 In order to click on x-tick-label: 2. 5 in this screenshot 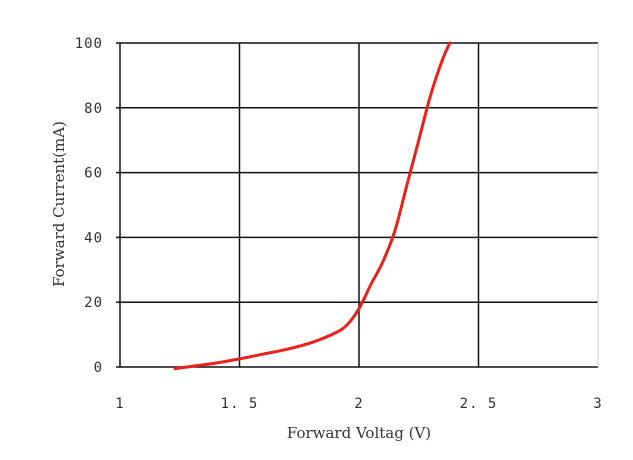, I will do `click(479, 404)`.